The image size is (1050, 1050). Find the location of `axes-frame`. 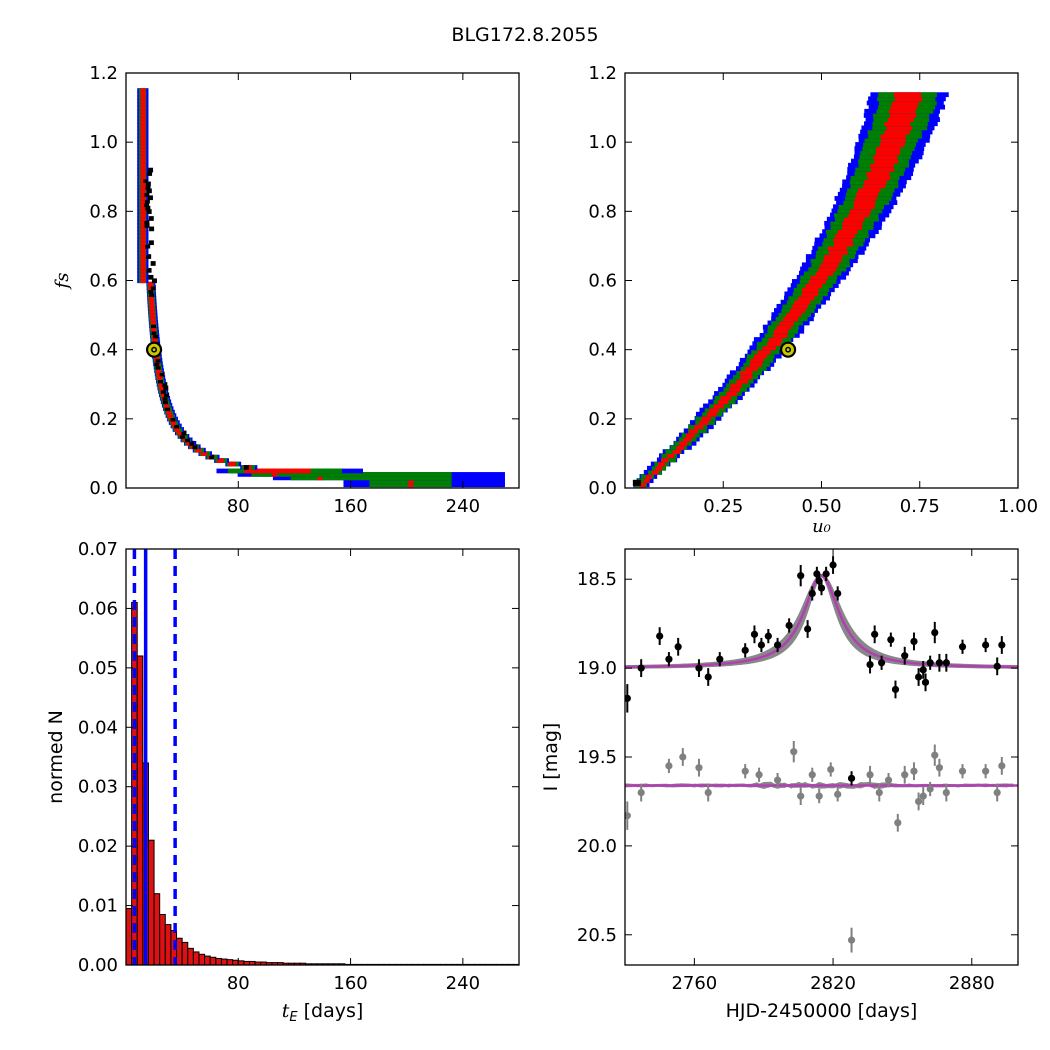

axes-frame is located at coordinates (322, 280).